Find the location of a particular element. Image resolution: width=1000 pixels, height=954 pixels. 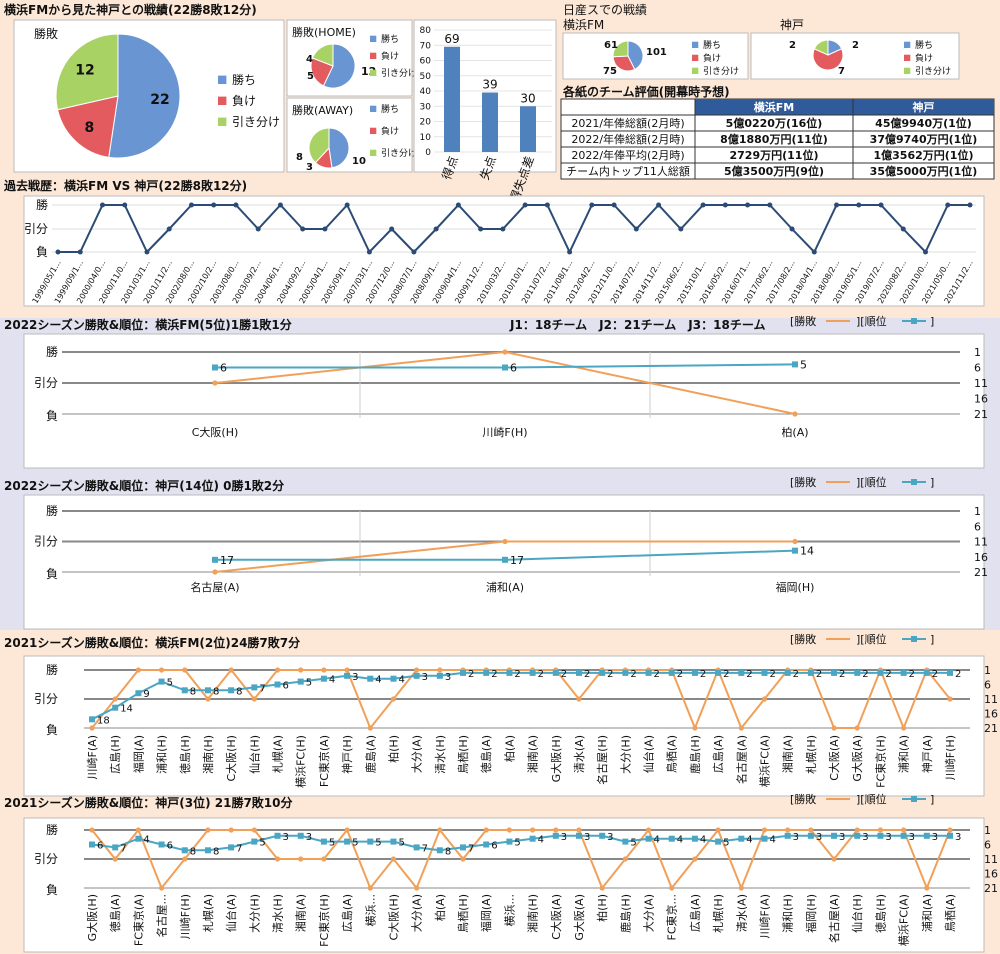

season-2-xlabel-25: 鳥栖(A) is located at coordinates (672, 754).